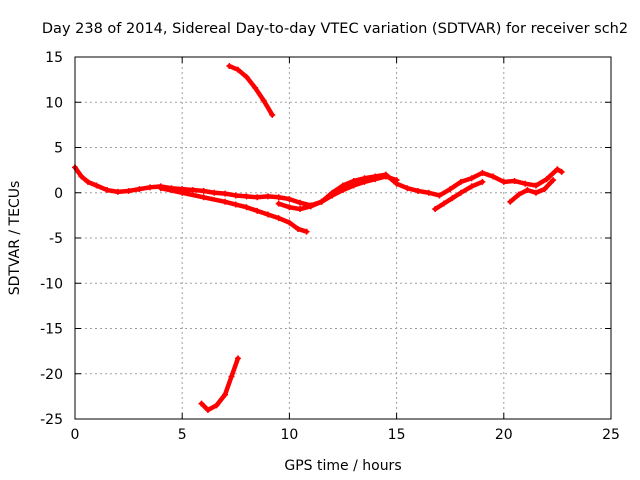 Image resolution: width=640 pixels, height=480 pixels. What do you see at coordinates (51, 420) in the screenshot?
I see `y-tick-label: -25` at bounding box center [51, 420].